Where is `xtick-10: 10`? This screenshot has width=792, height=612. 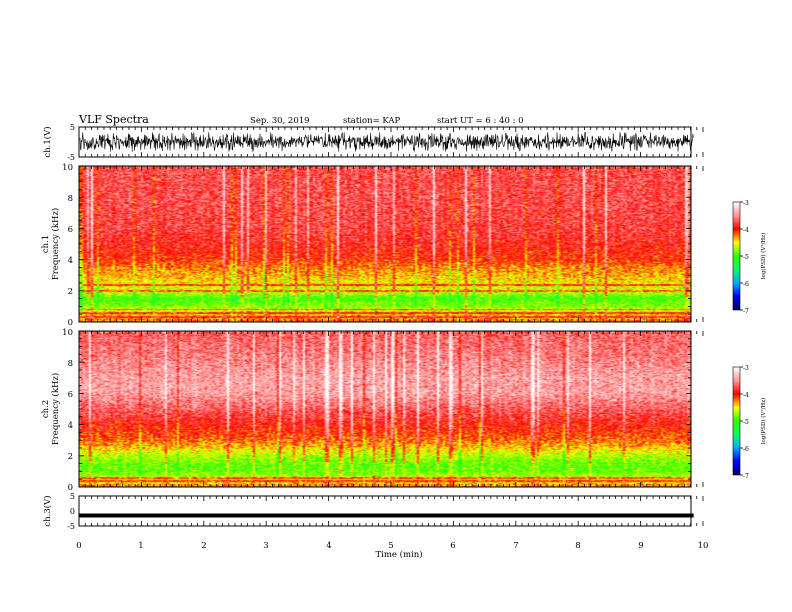 xtick-10: 10 is located at coordinates (703, 546).